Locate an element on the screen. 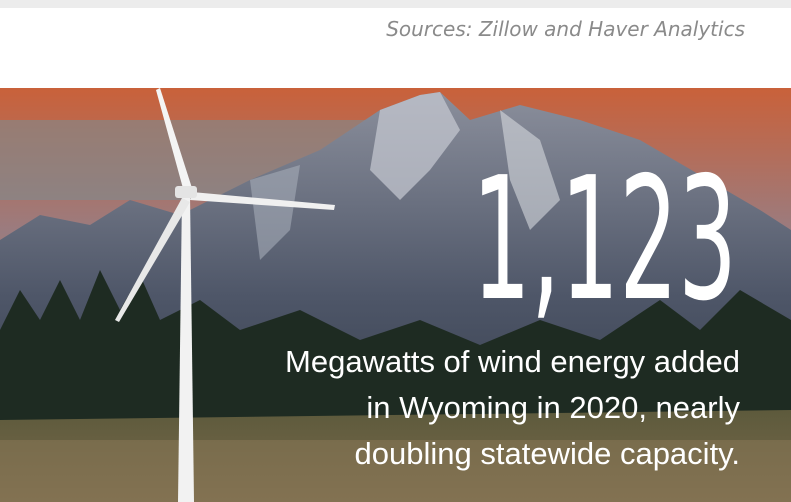 The width and height of the screenshot is (791, 502). caption-line: Megawatts of wind energy added is located at coordinates (512, 361).